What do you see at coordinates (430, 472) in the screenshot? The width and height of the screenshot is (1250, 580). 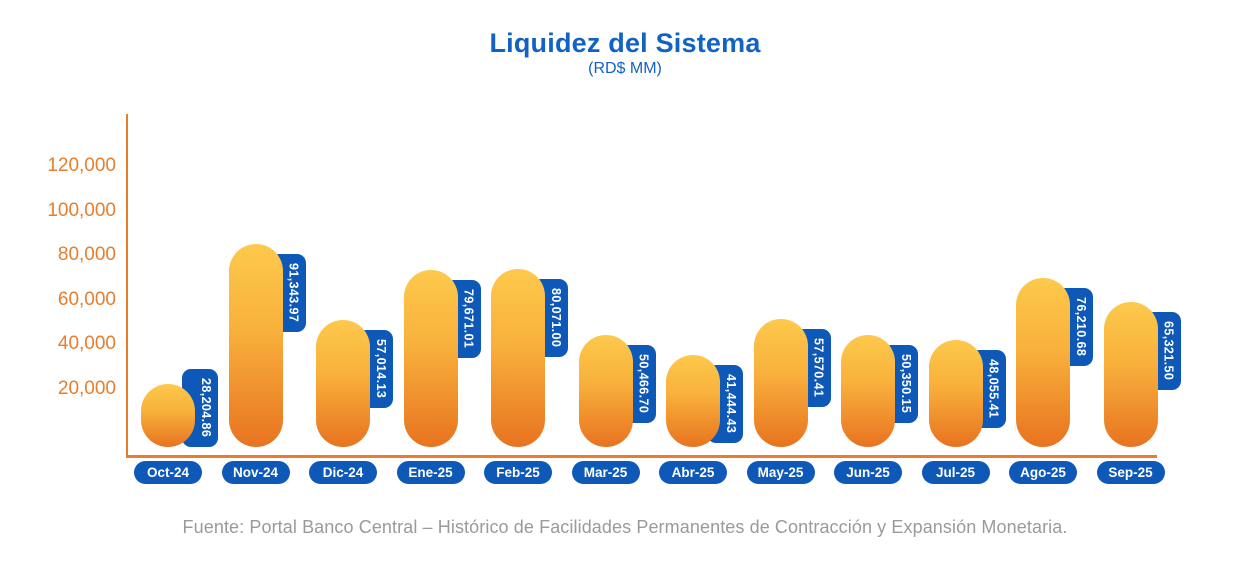 I see `month-pill-Ene-25: Ene-25` at bounding box center [430, 472].